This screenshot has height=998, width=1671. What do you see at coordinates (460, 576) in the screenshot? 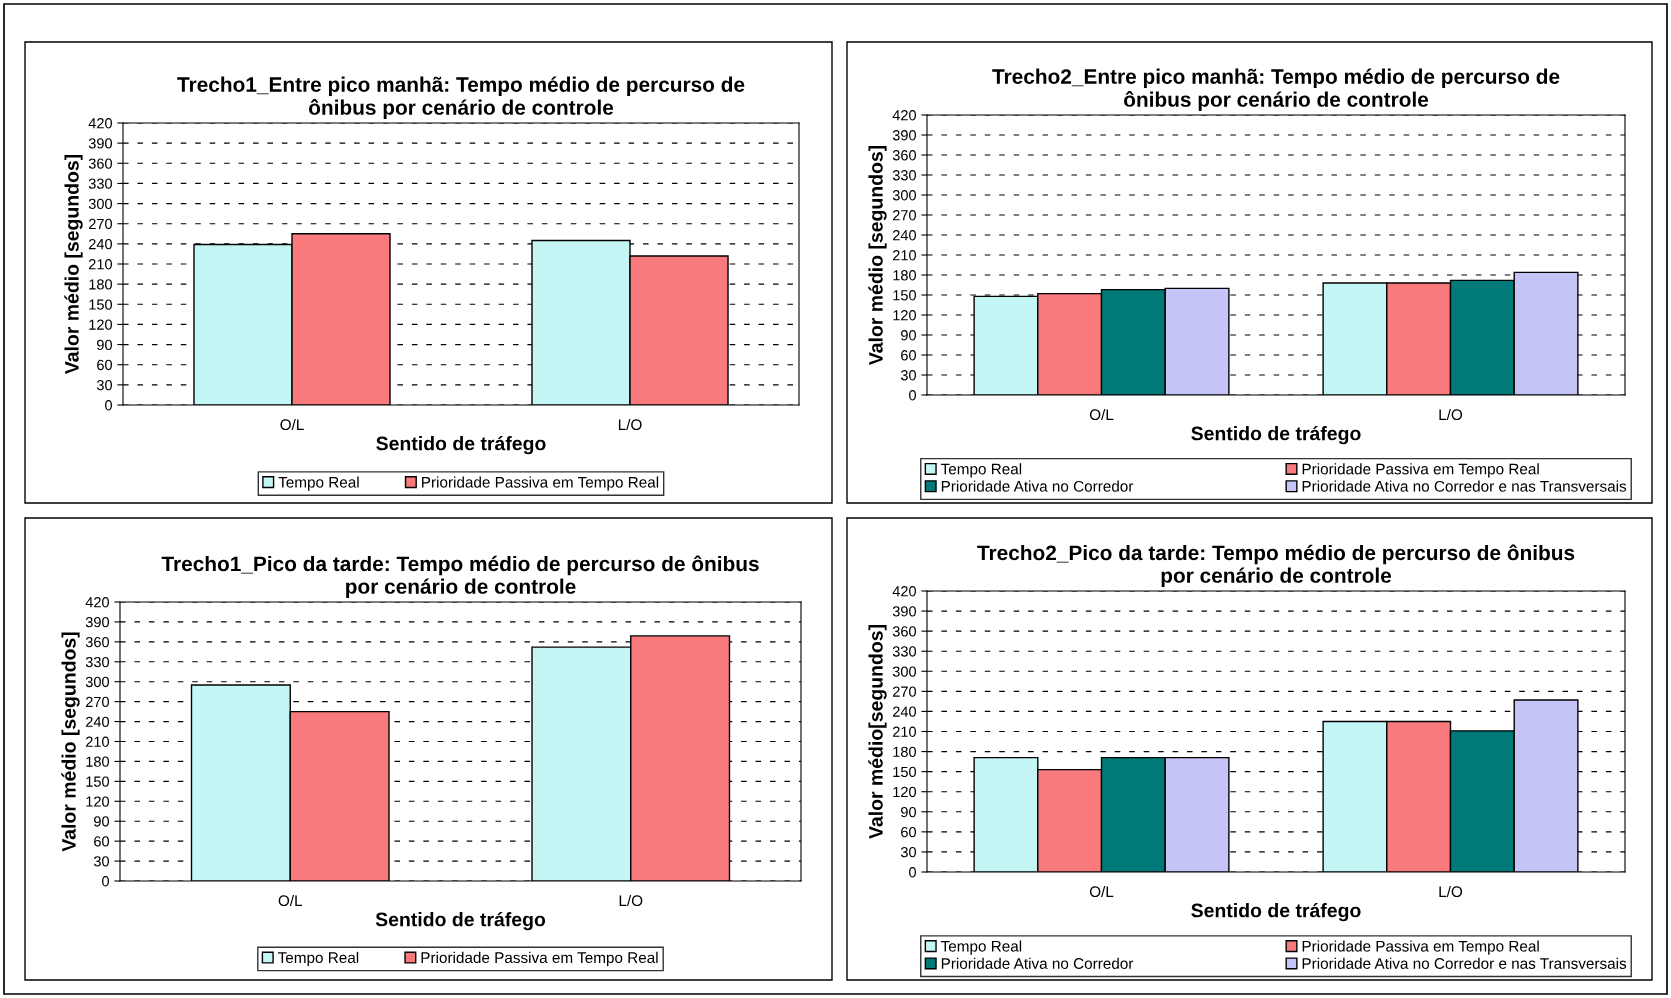
I see `chart-title: Trecho1_Pico da tarde: Tempo médio de percurso de ônibus por cenário de controle` at bounding box center [460, 576].